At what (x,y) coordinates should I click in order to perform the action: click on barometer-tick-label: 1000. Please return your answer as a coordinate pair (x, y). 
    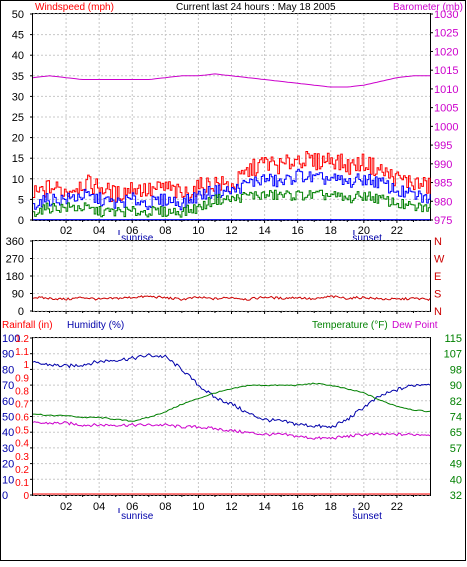
    Looking at the image, I should click on (446, 127).